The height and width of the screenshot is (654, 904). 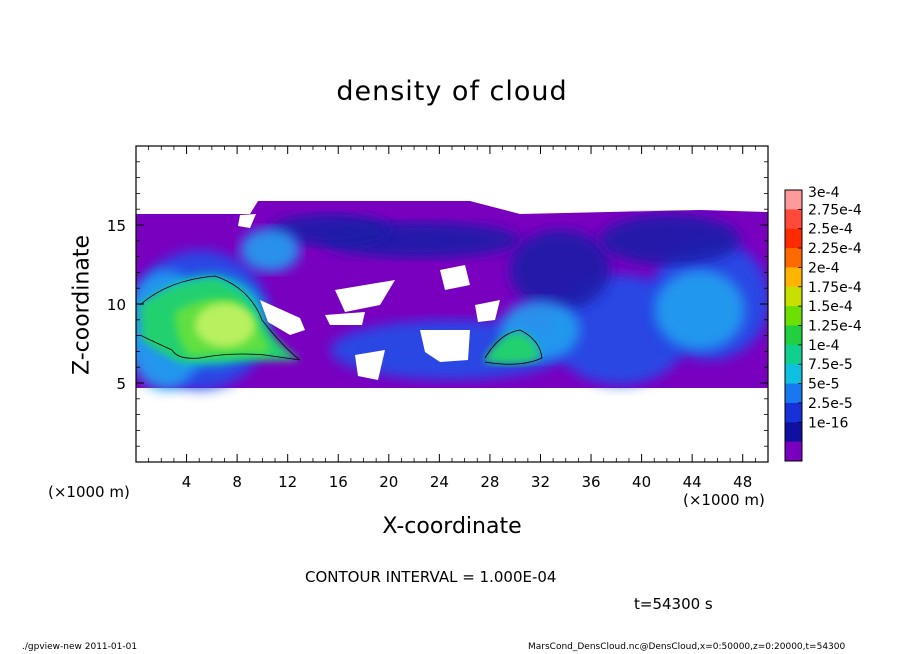 I want to click on colorbar-label: 5e-5, so click(x=823, y=385).